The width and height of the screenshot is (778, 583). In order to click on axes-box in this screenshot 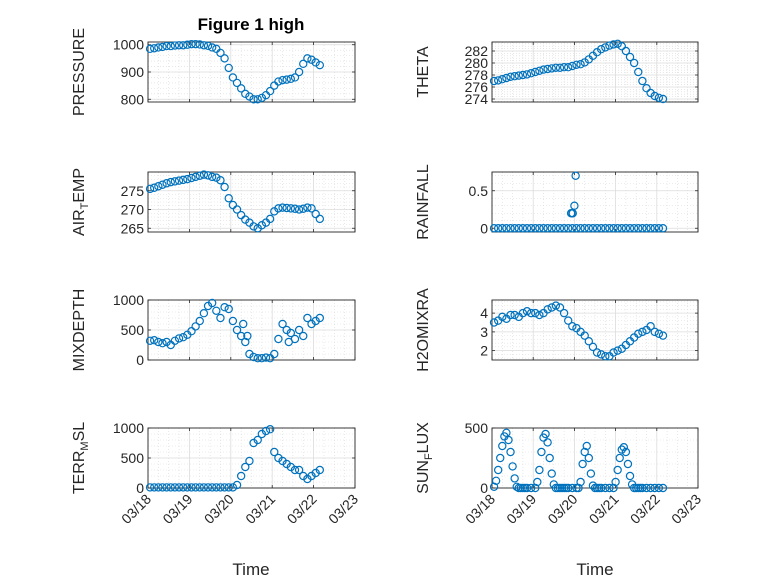, I will do `click(595, 330)`.